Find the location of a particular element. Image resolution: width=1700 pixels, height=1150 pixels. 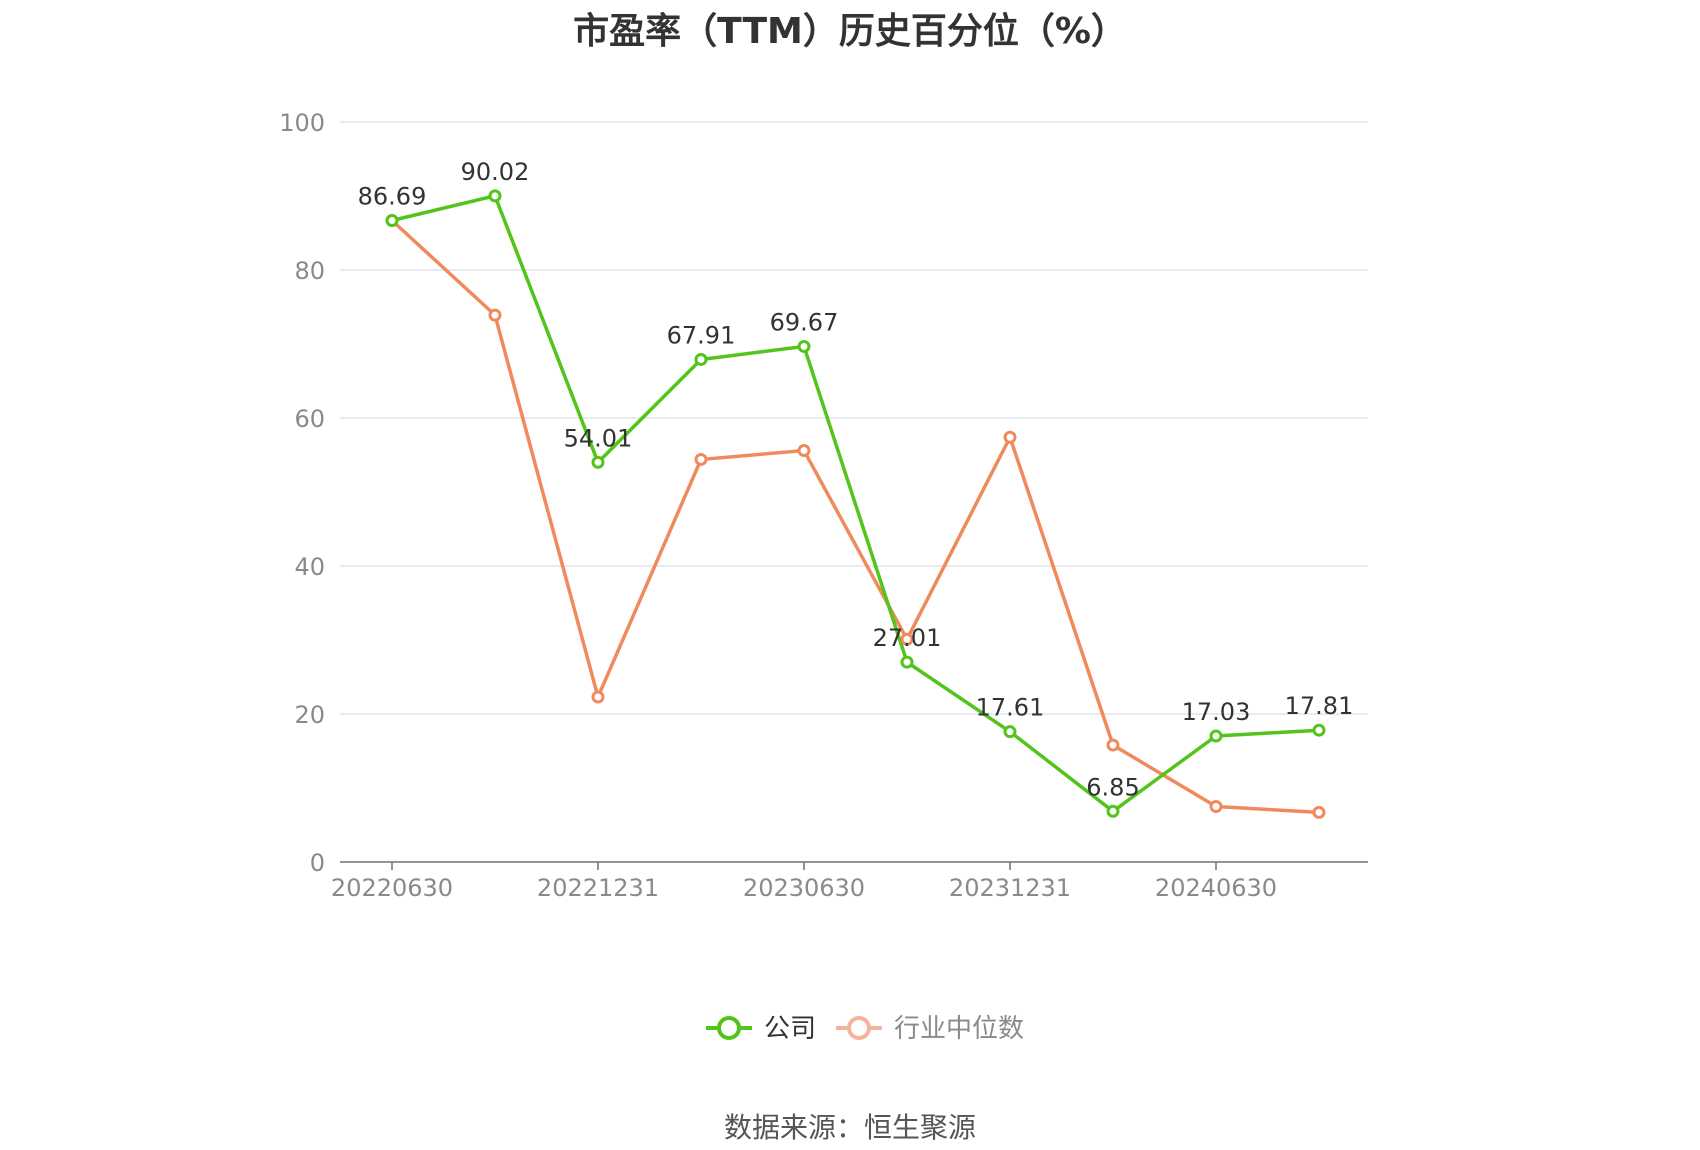

x-tick-label: 20220630 is located at coordinates (392, 888).